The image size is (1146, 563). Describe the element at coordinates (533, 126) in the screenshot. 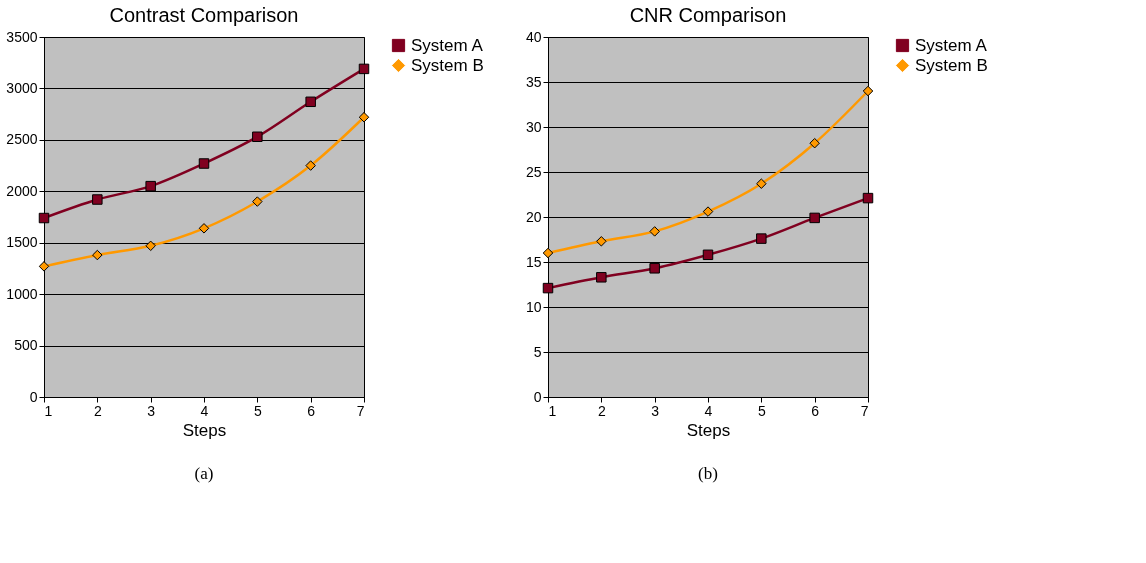

I see `y-tick-label: 30` at that location.